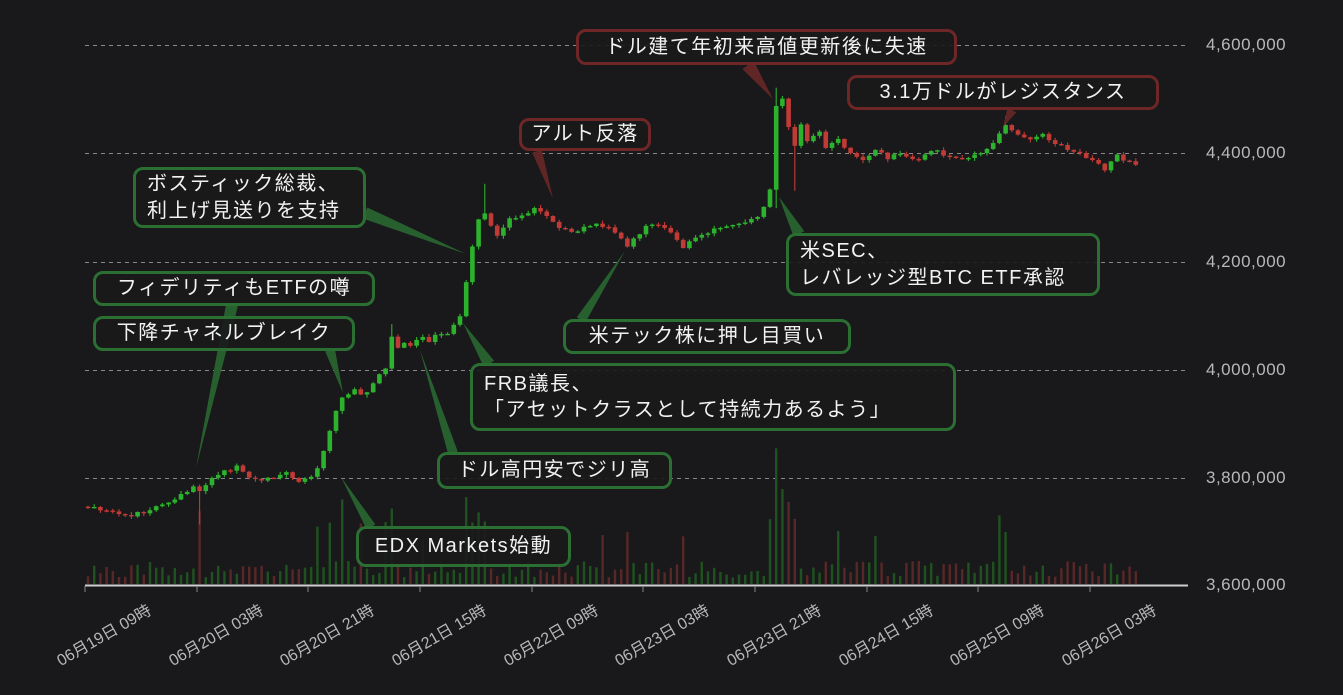  I want to click on annotation-text: ボスティック総裁、, so click(243, 184).